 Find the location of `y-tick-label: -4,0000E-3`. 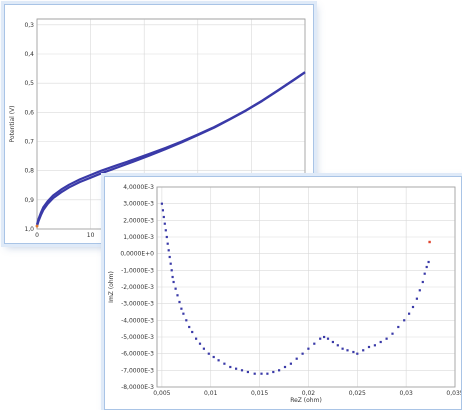

y-tick-label: -4,0000E-3 is located at coordinates (137, 320).